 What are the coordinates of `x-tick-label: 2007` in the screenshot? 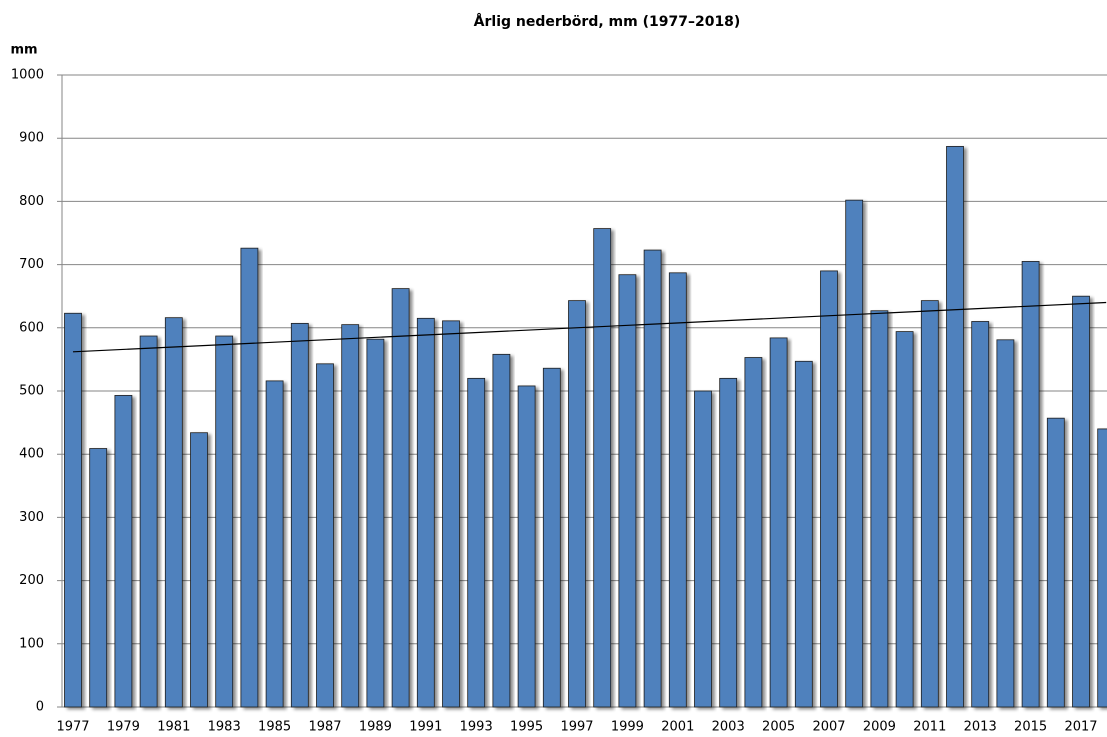 It's located at (828, 727).